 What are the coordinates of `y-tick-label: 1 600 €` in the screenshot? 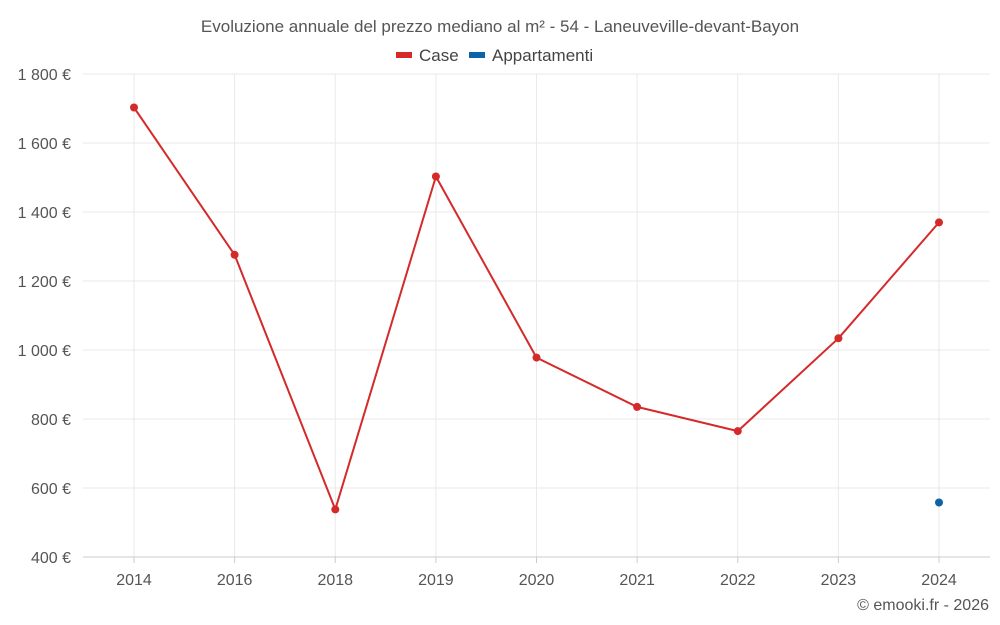 It's located at (44, 144).